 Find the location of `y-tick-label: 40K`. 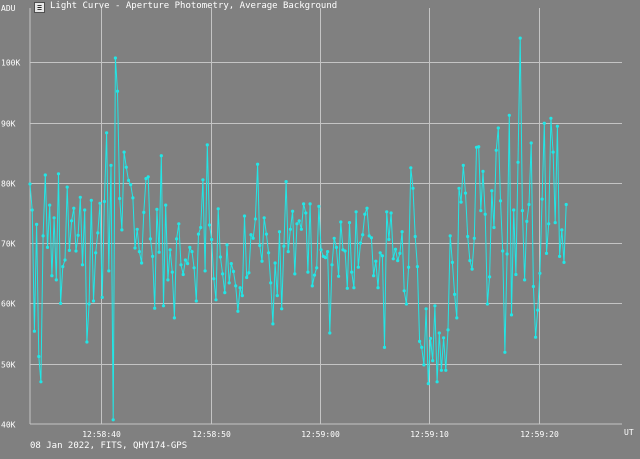

y-tick-label: 40K is located at coordinates (8, 425).